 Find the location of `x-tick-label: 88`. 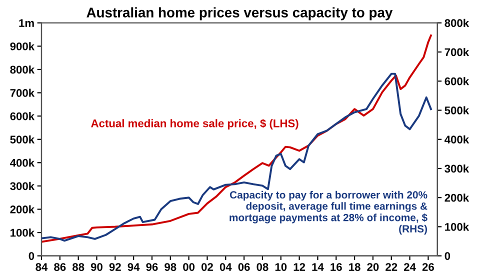

x-tick-label: 88 is located at coordinates (78, 267).